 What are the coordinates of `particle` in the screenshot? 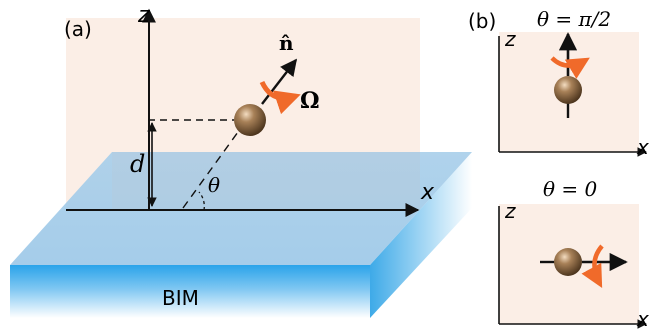 It's located at (250, 120).